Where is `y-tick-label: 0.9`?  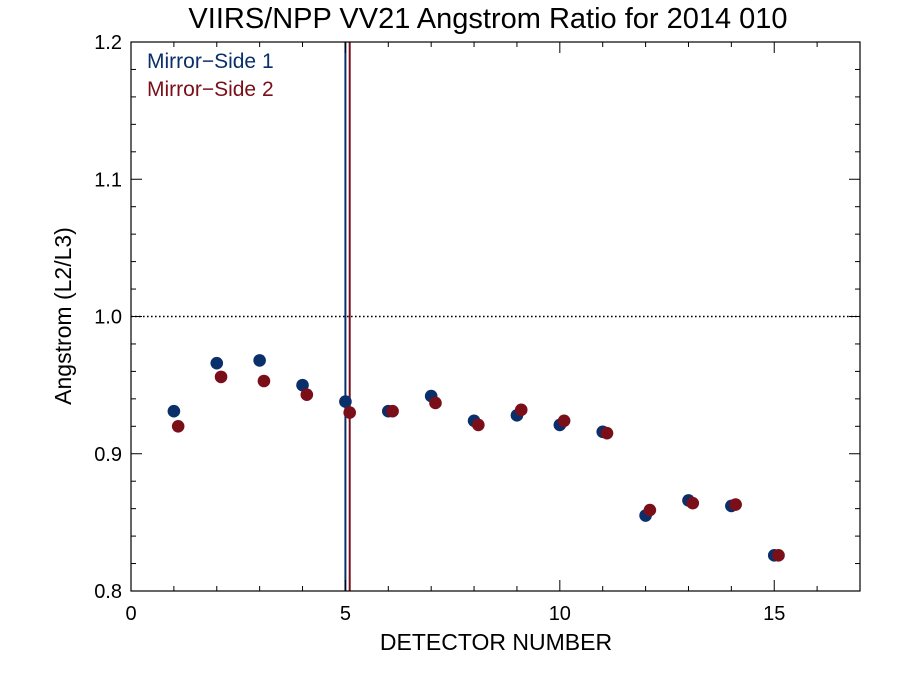 y-tick-label: 0.9 is located at coordinates (108, 455).